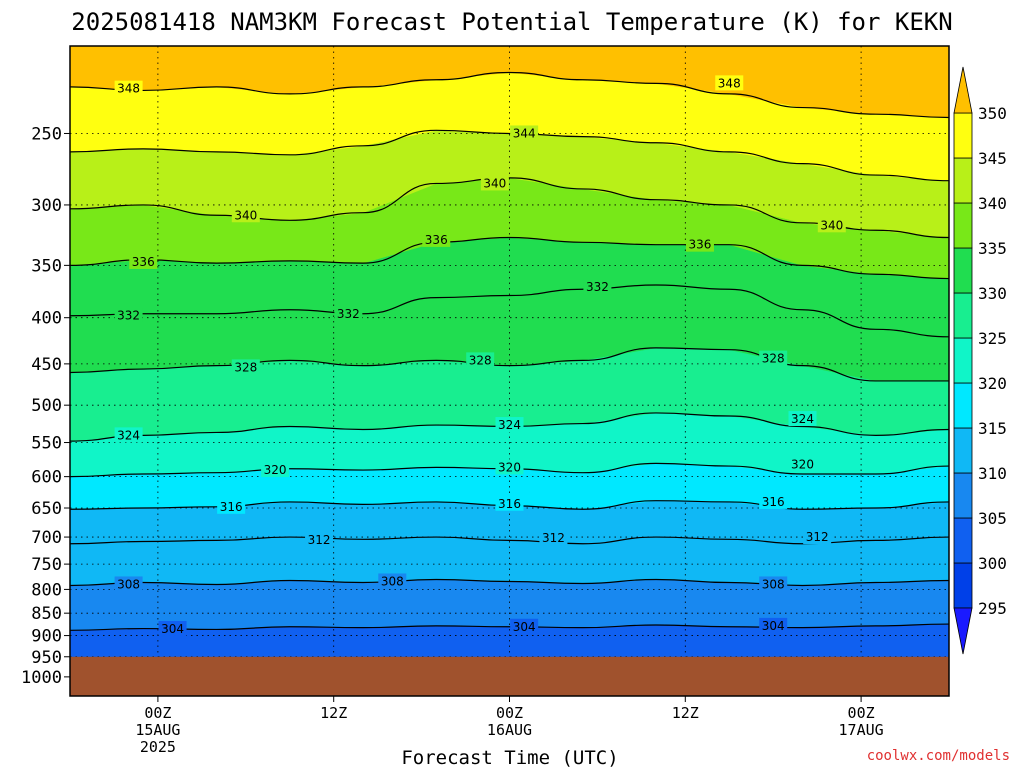 The image size is (1024, 768). I want to click on y-tick-label: 950, so click(46, 658).